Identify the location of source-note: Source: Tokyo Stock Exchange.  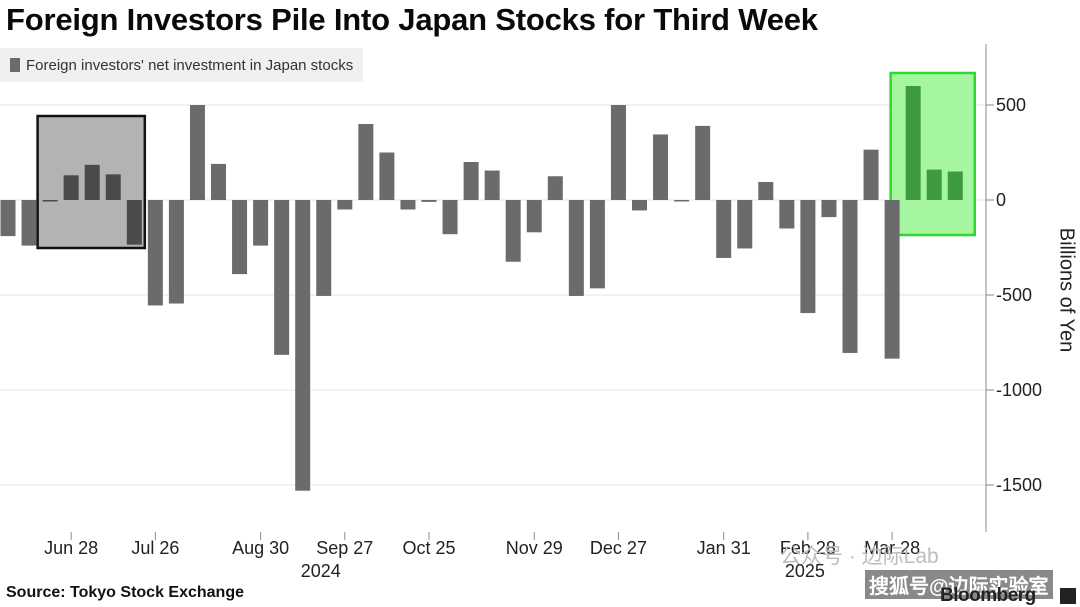
(125, 592).